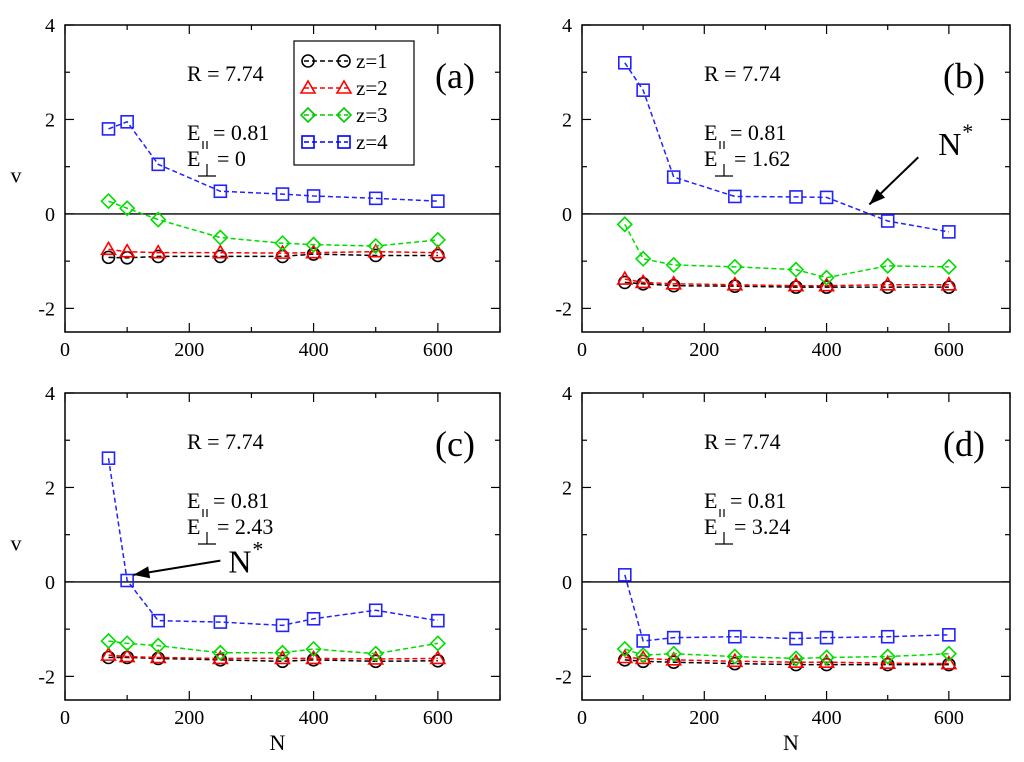  I want to click on legend-box, so click(354, 103).